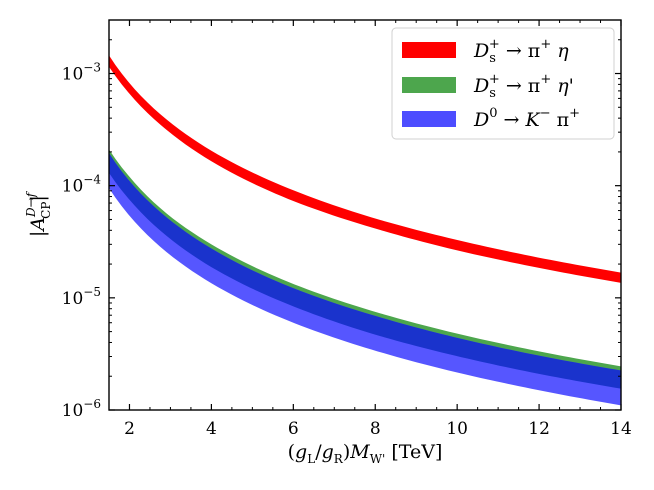  I want to click on y-axis-label: |AD→fCP|, so click(38, 213).